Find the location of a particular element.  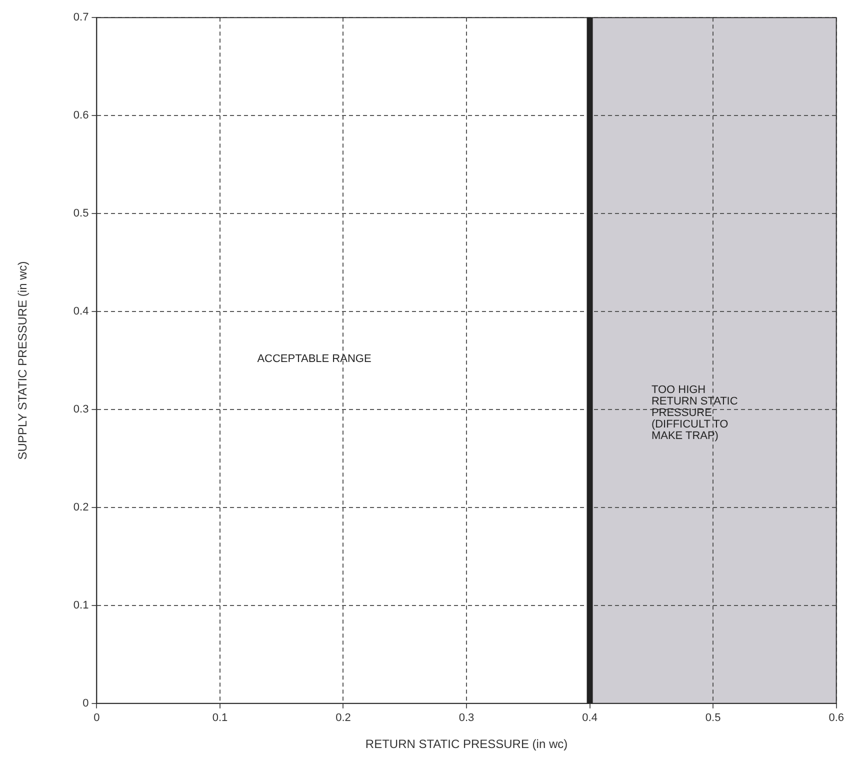

x-tick-label: 0.4 is located at coordinates (590, 718).